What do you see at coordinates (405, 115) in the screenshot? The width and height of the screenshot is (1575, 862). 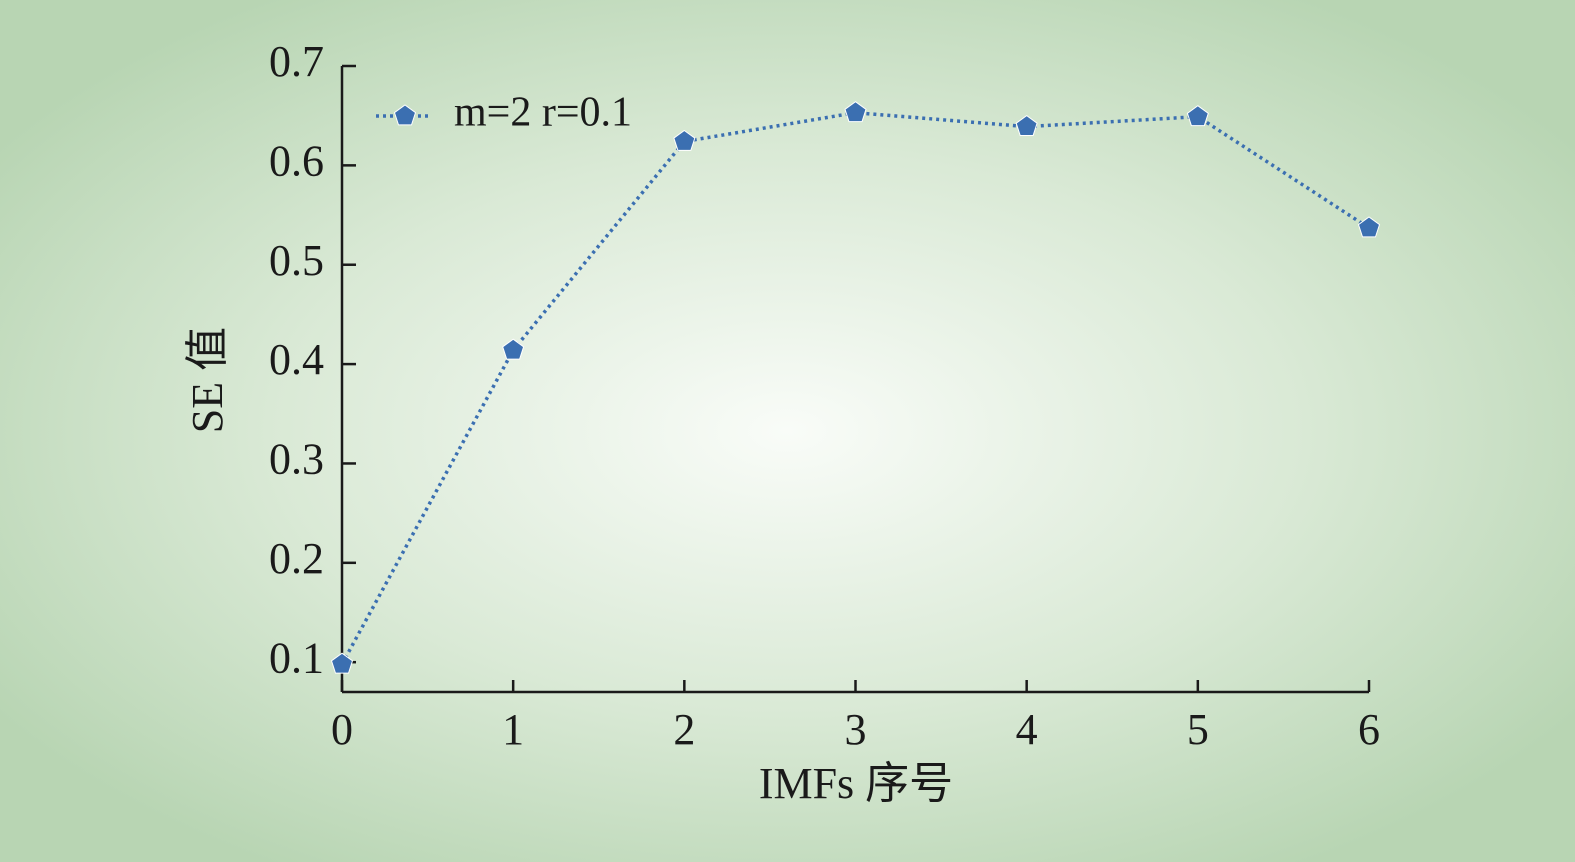 I see `legend-marker` at bounding box center [405, 115].